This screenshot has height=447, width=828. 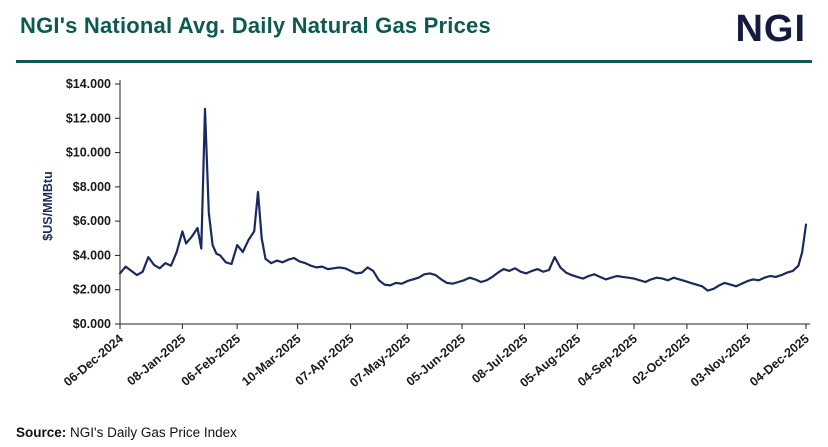 What do you see at coordinates (88, 118) in the screenshot?
I see `svg-text: $12.000` at bounding box center [88, 118].